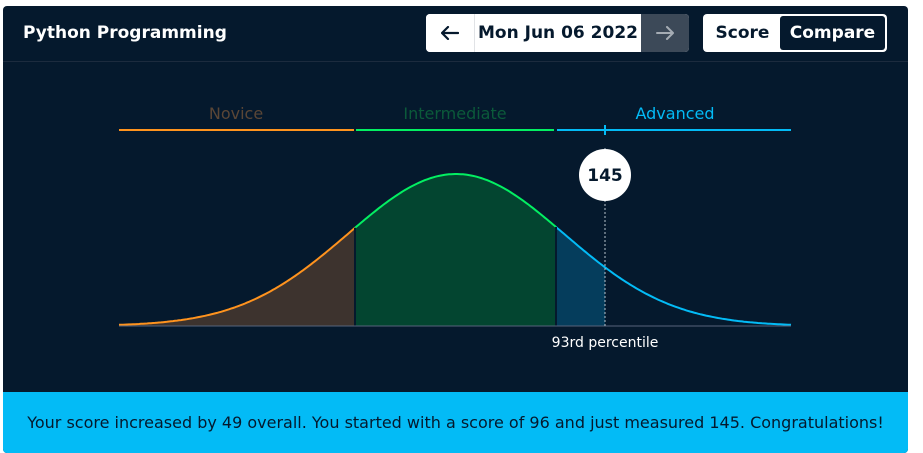 This screenshot has height=453, width=923. I want to click on score-badge, so click(605, 175).